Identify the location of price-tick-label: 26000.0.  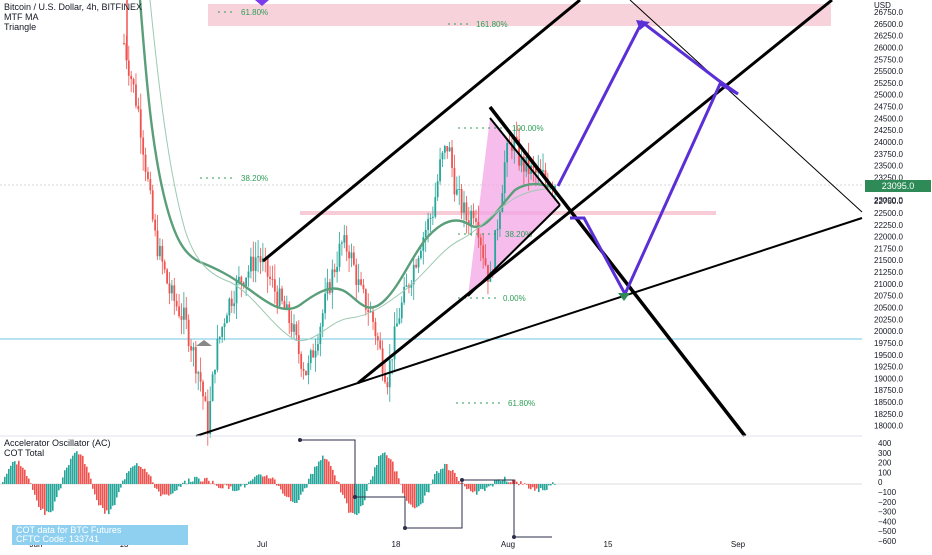
(888, 47).